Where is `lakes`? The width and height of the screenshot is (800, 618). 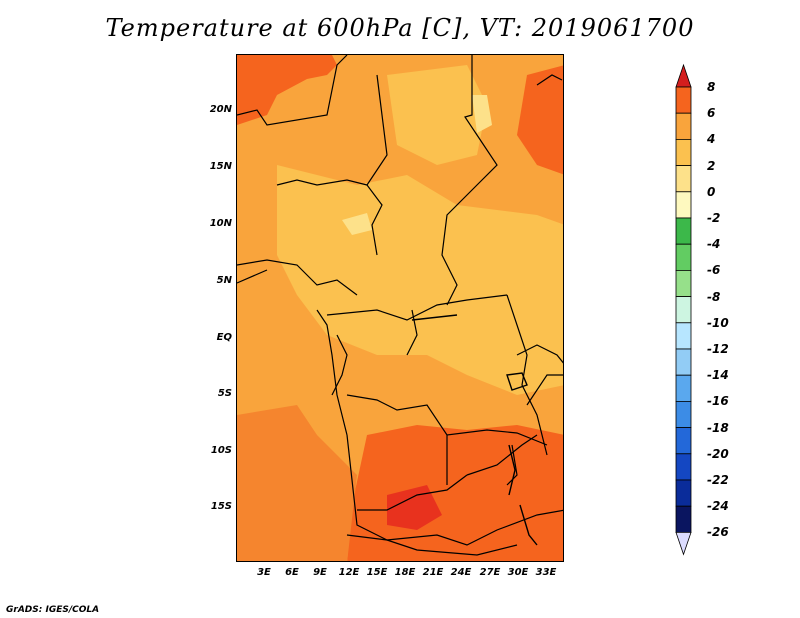
lakes is located at coordinates (474, 430).